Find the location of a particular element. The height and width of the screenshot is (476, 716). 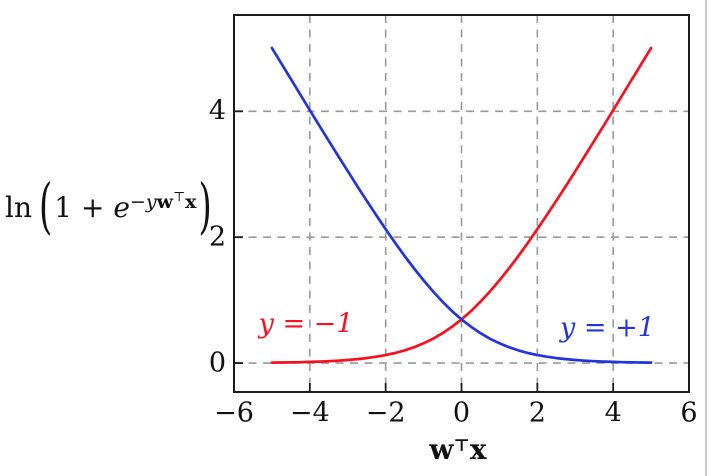

x-tick-label: 2 is located at coordinates (537, 413).